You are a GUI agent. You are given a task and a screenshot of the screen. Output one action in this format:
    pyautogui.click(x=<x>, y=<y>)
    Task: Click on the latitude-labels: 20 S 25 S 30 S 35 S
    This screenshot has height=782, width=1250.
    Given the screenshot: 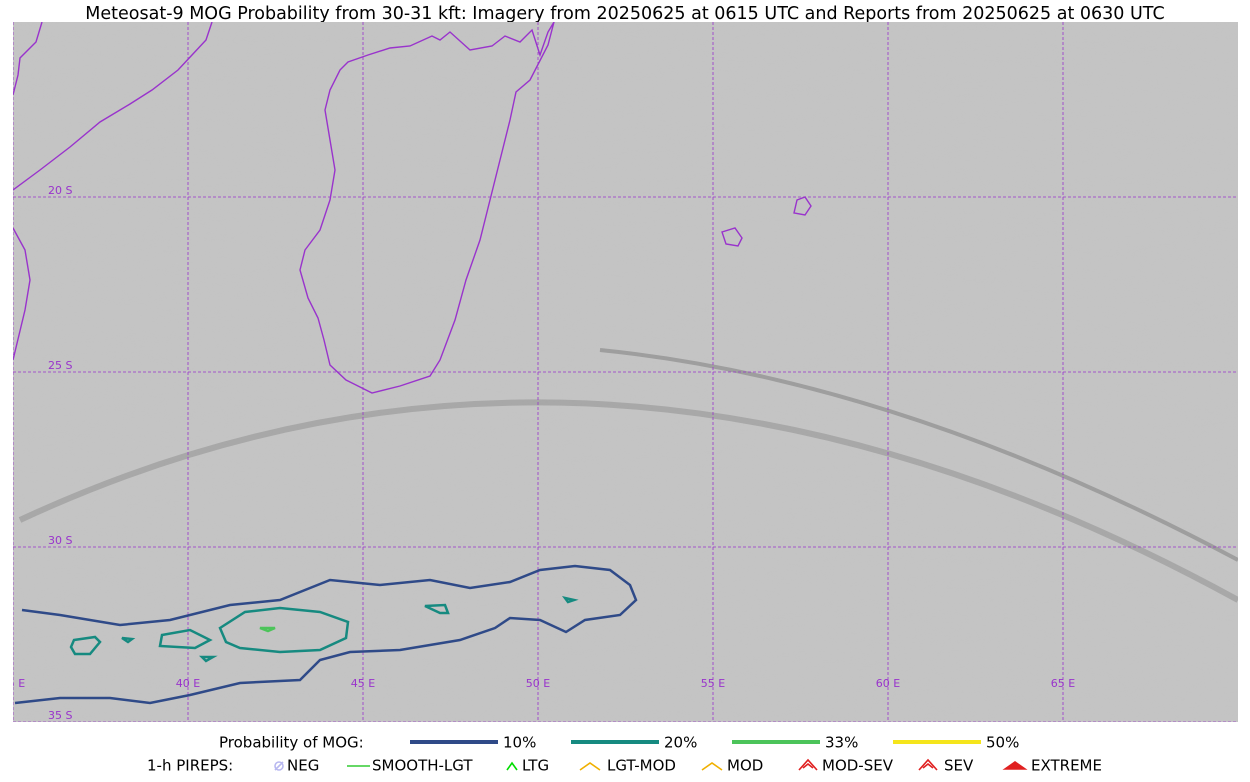 What is the action you would take?
    pyautogui.click(x=60, y=453)
    